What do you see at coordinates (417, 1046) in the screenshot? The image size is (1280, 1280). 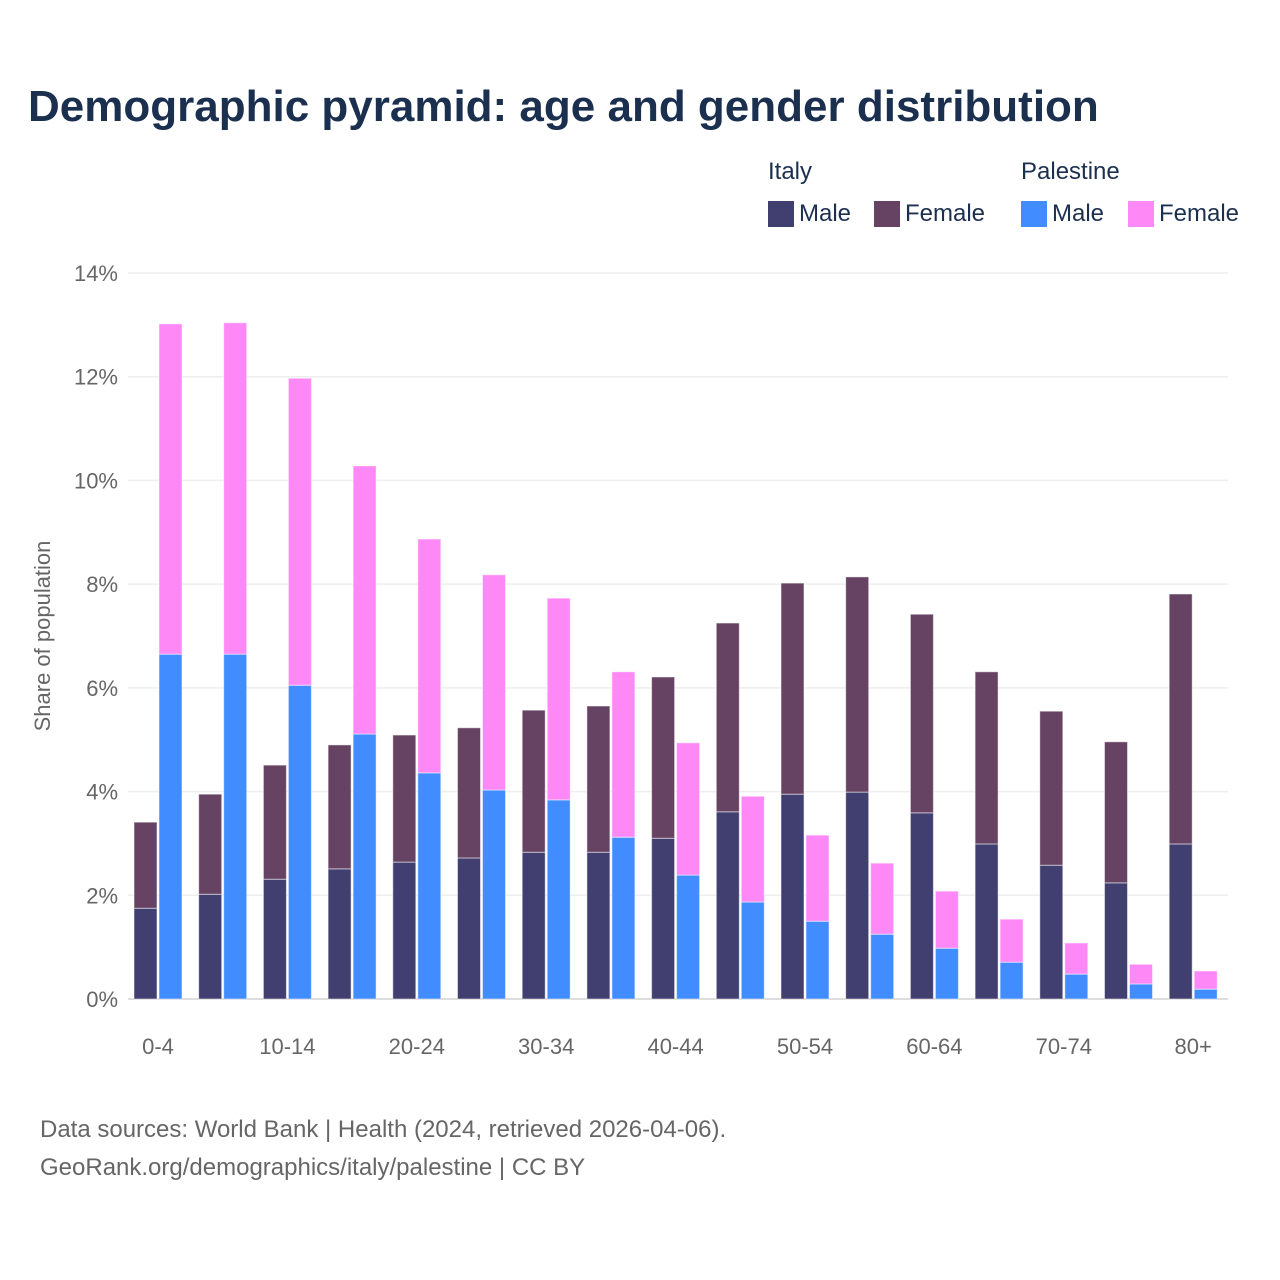 I see `x-tick-label: 20-24` at bounding box center [417, 1046].